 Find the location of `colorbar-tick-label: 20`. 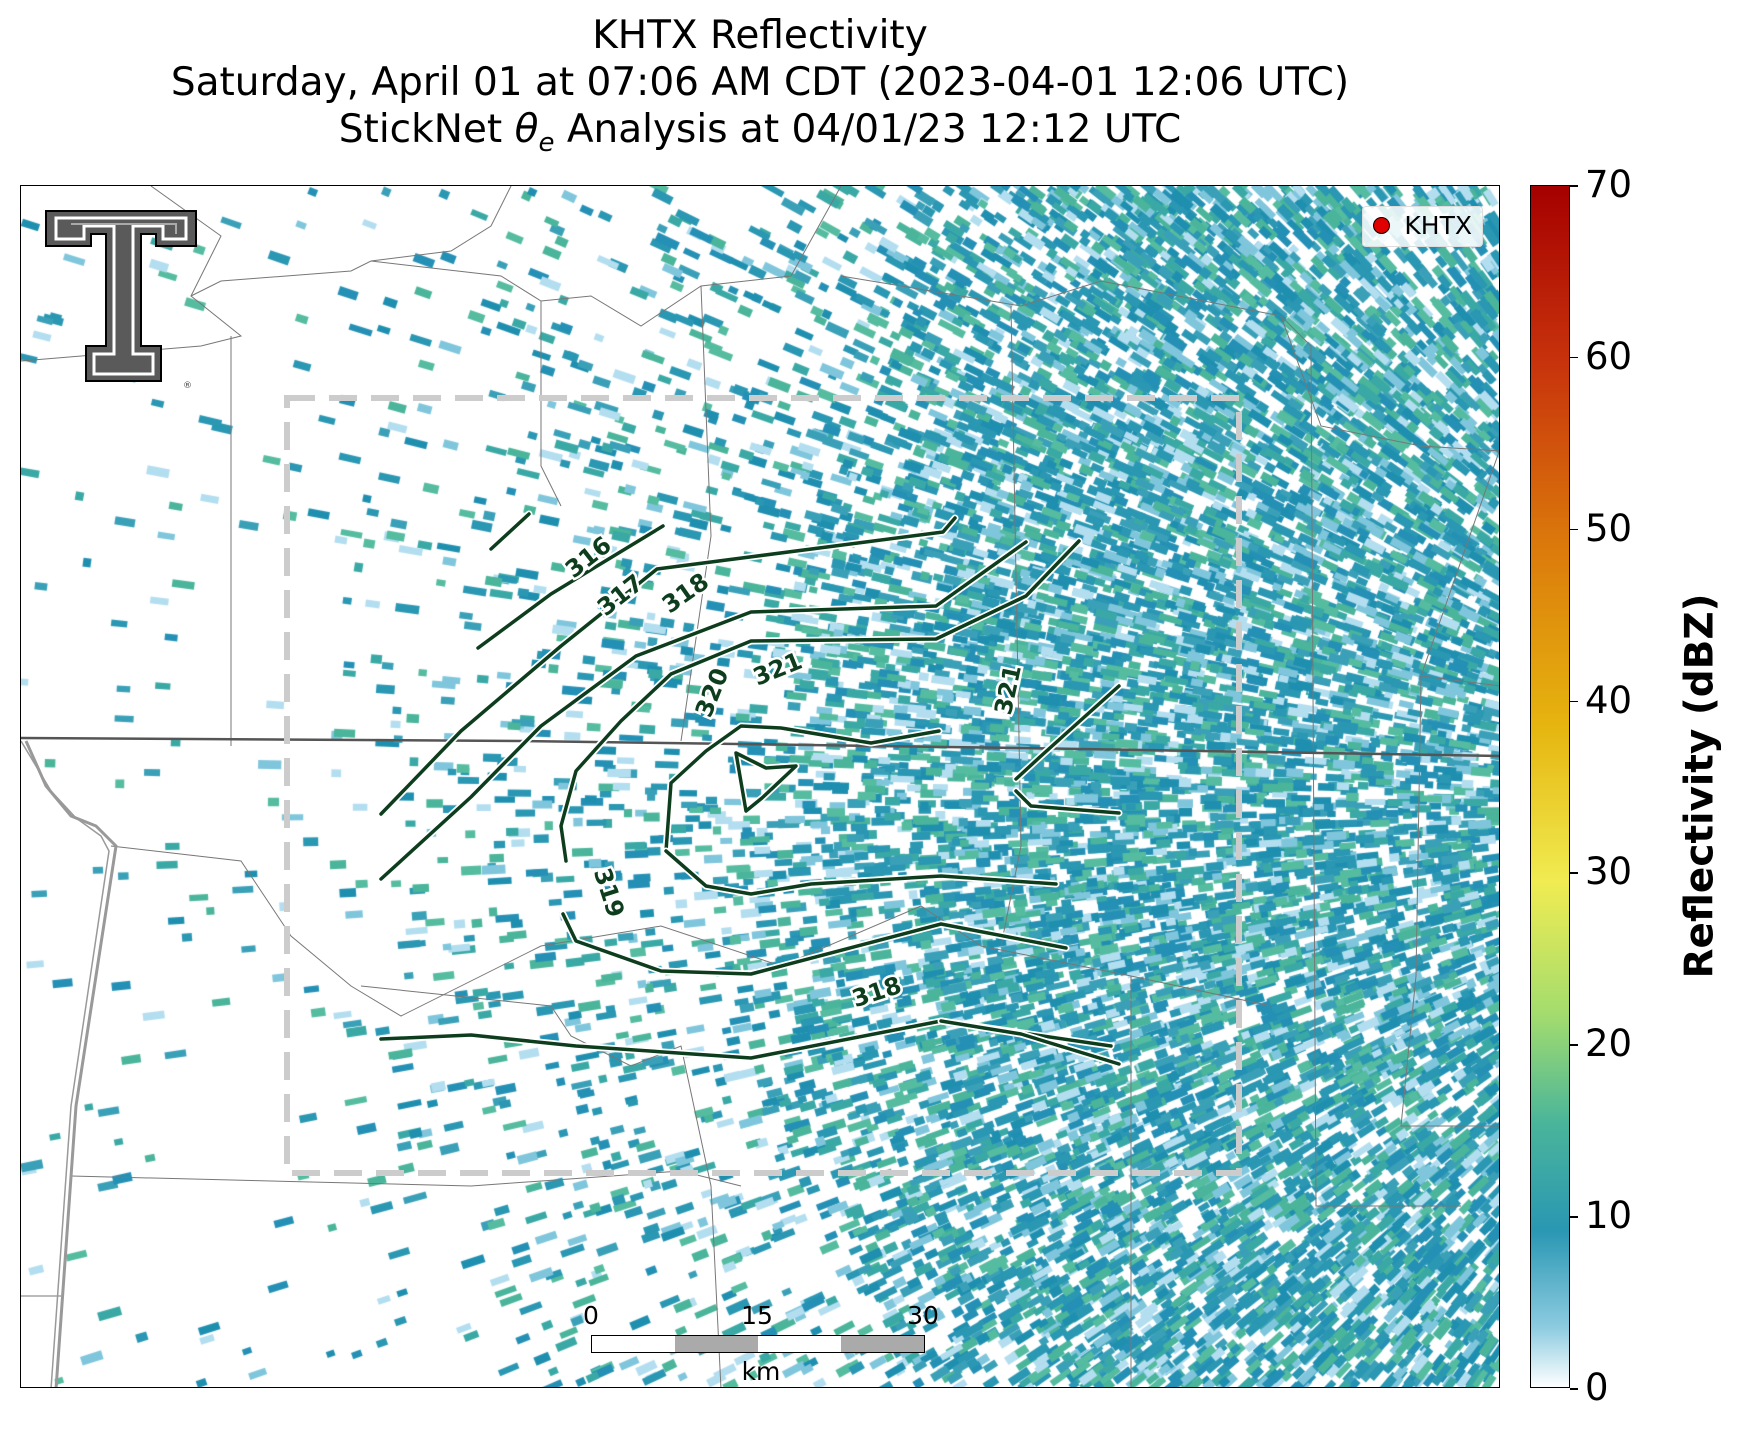

colorbar-tick-label: 20 is located at coordinates (1609, 1044).